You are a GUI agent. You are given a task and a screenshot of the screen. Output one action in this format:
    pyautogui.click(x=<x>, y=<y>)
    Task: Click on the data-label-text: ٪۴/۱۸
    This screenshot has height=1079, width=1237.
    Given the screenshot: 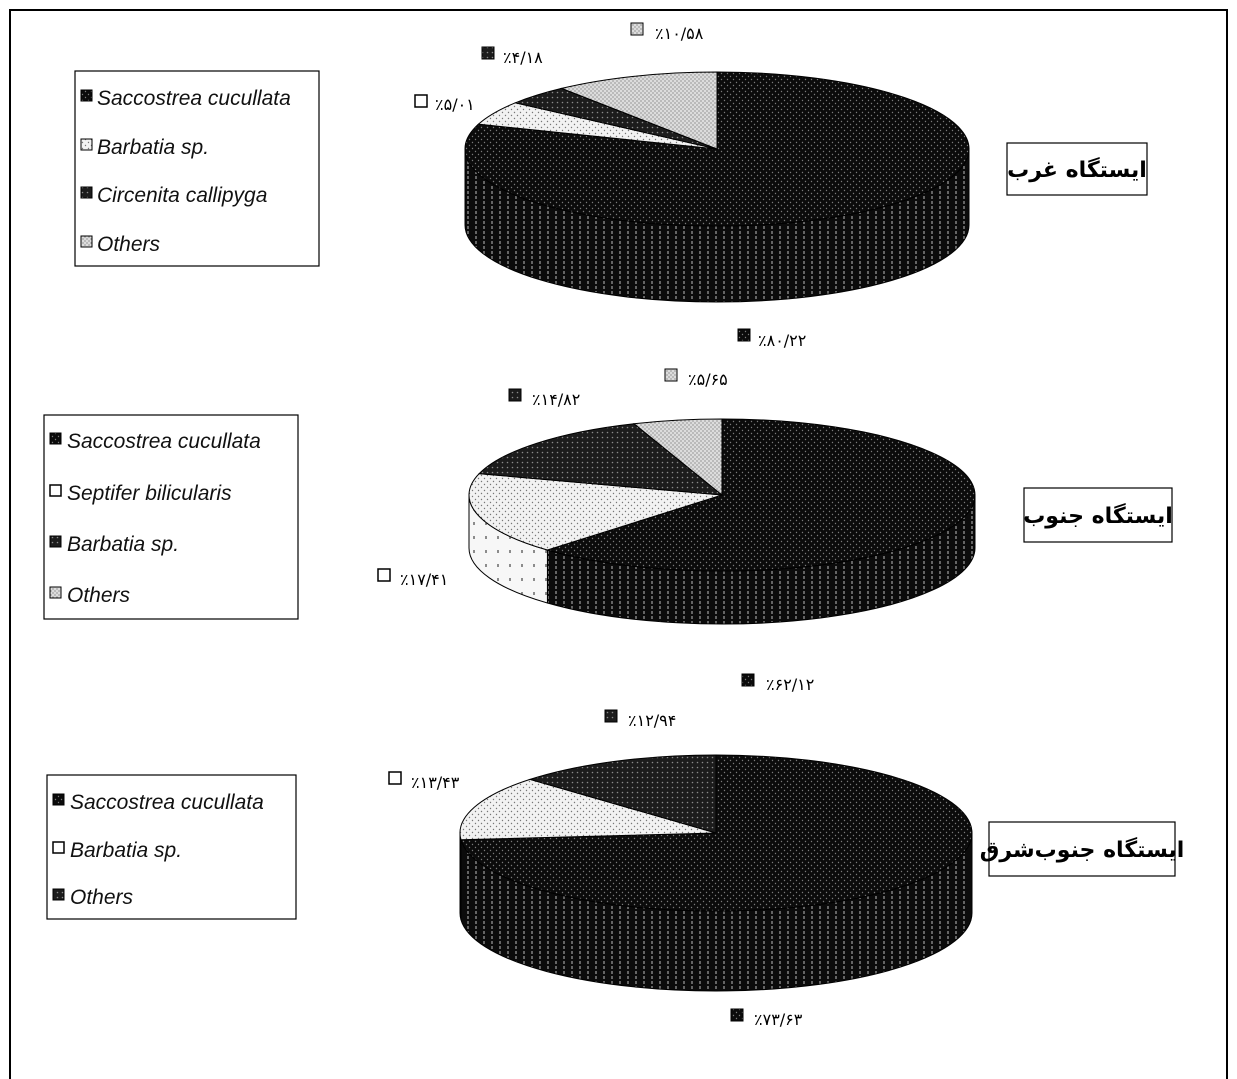 What is the action you would take?
    pyautogui.click(x=523, y=57)
    